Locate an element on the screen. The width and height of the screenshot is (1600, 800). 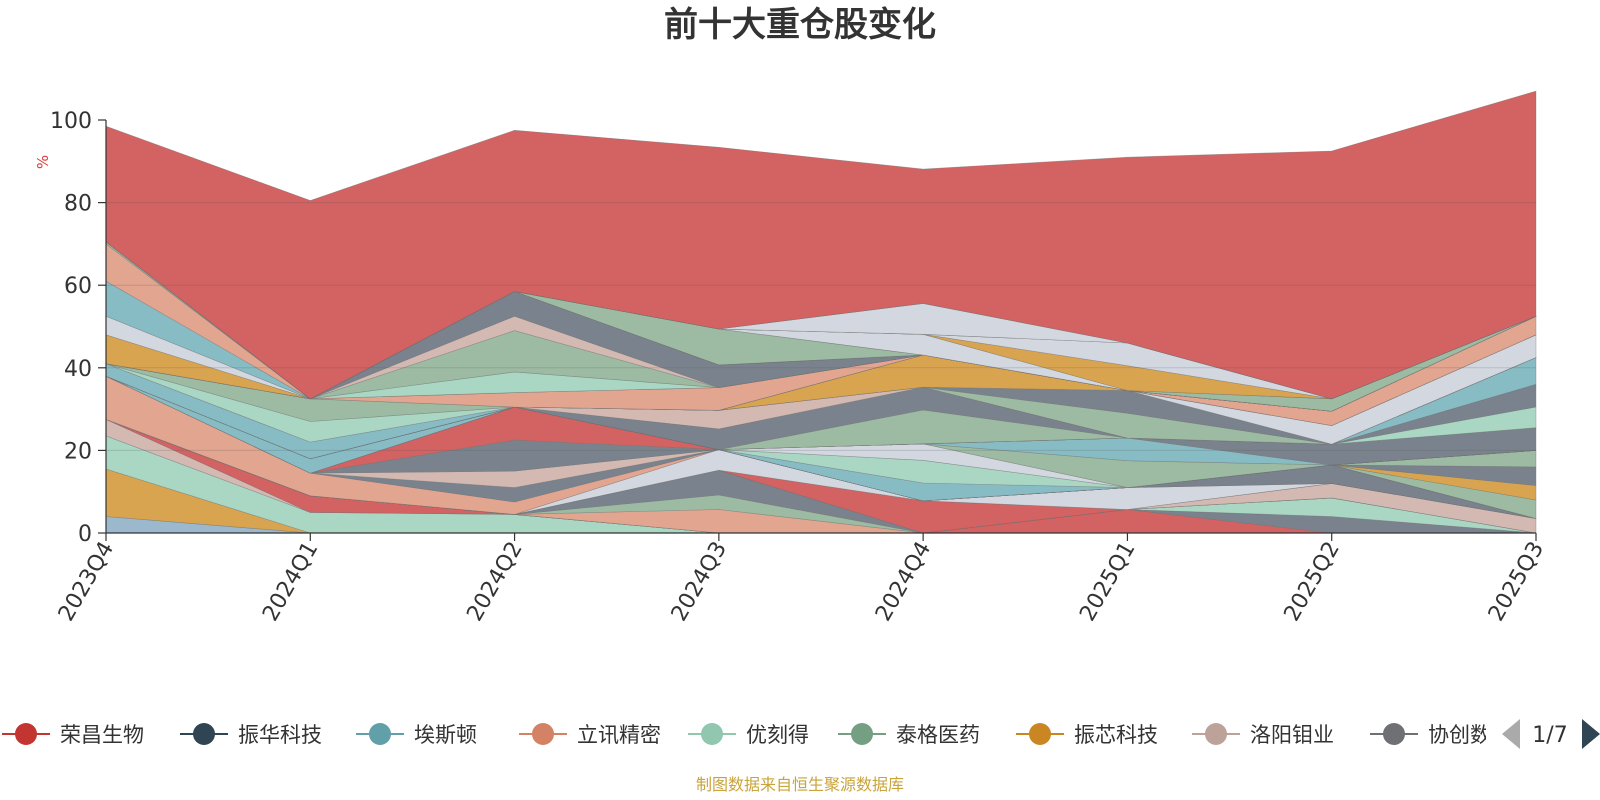
legend-item: 振华科技 is located at coordinates (251, 735).